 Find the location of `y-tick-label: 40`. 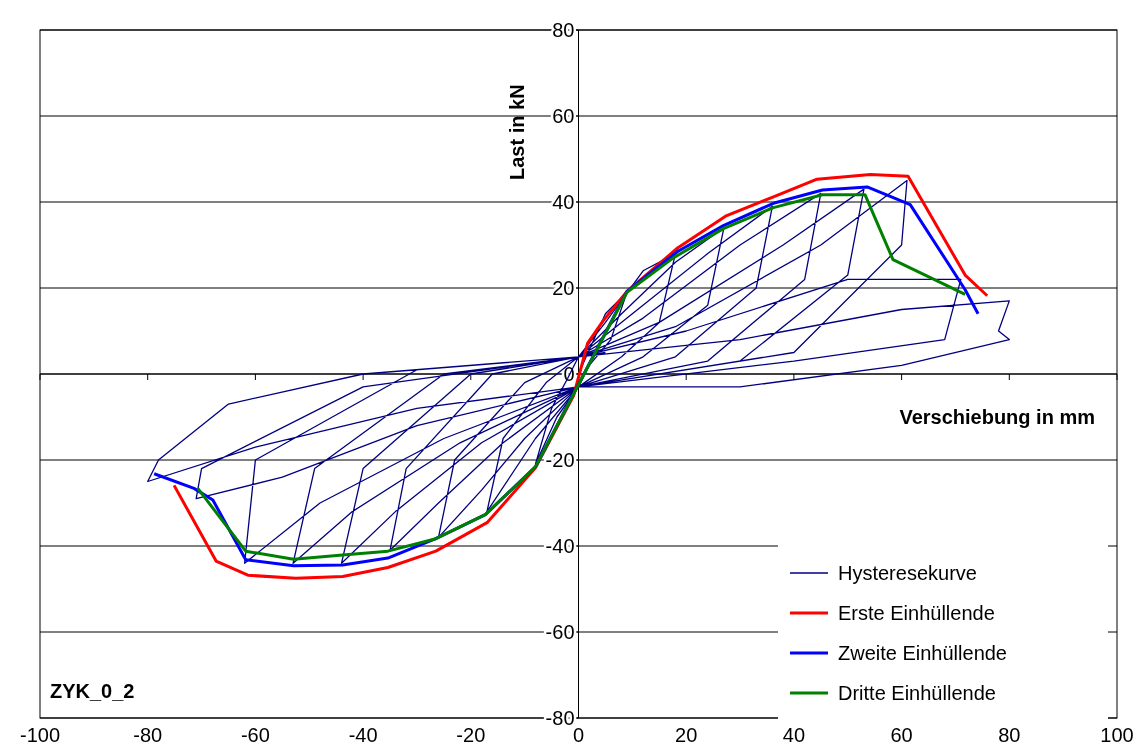

y-tick-label: 40 is located at coordinates (563, 202).